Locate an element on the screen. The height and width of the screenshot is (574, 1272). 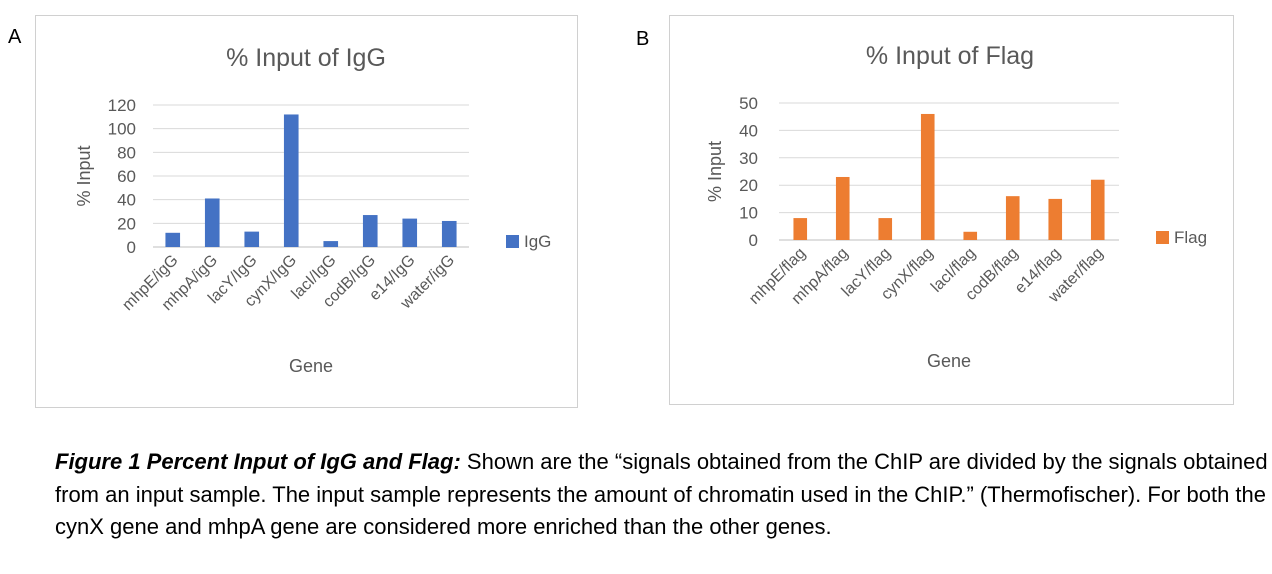
chart-0-y-axis-title: % Input is located at coordinates (84, 175).